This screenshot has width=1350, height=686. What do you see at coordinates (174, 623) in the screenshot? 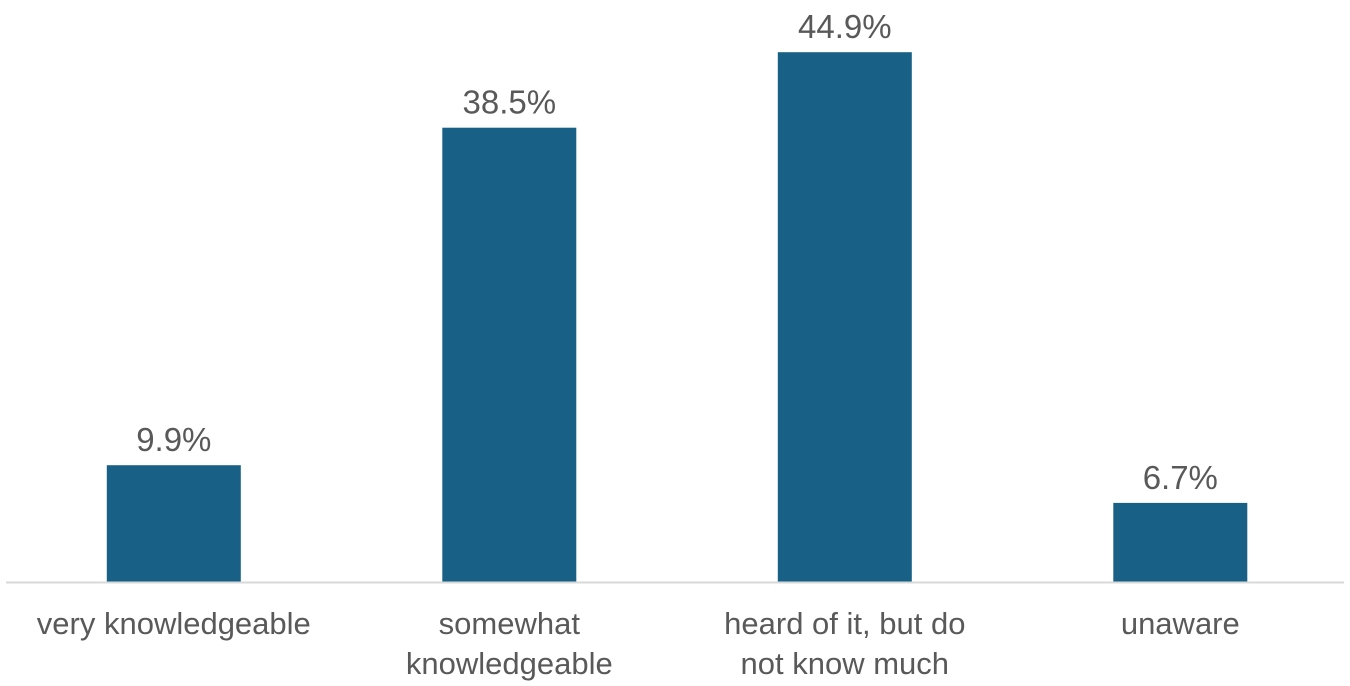
I see `category-label-1: very knowledgeable` at bounding box center [174, 623].